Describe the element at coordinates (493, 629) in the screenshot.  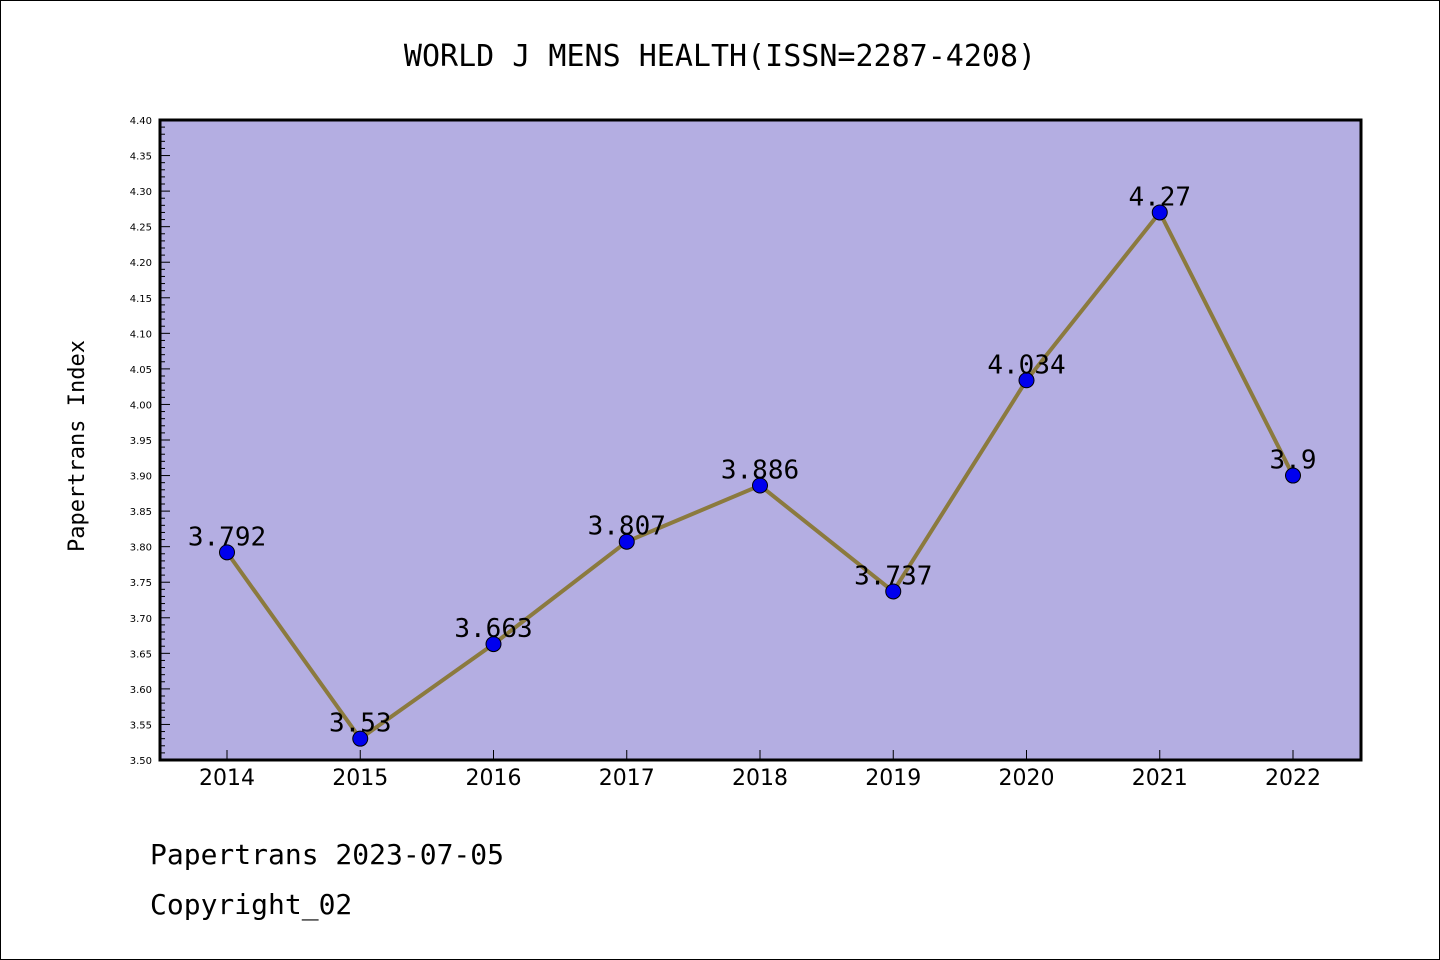
I see `data-label: 3.663` at that location.